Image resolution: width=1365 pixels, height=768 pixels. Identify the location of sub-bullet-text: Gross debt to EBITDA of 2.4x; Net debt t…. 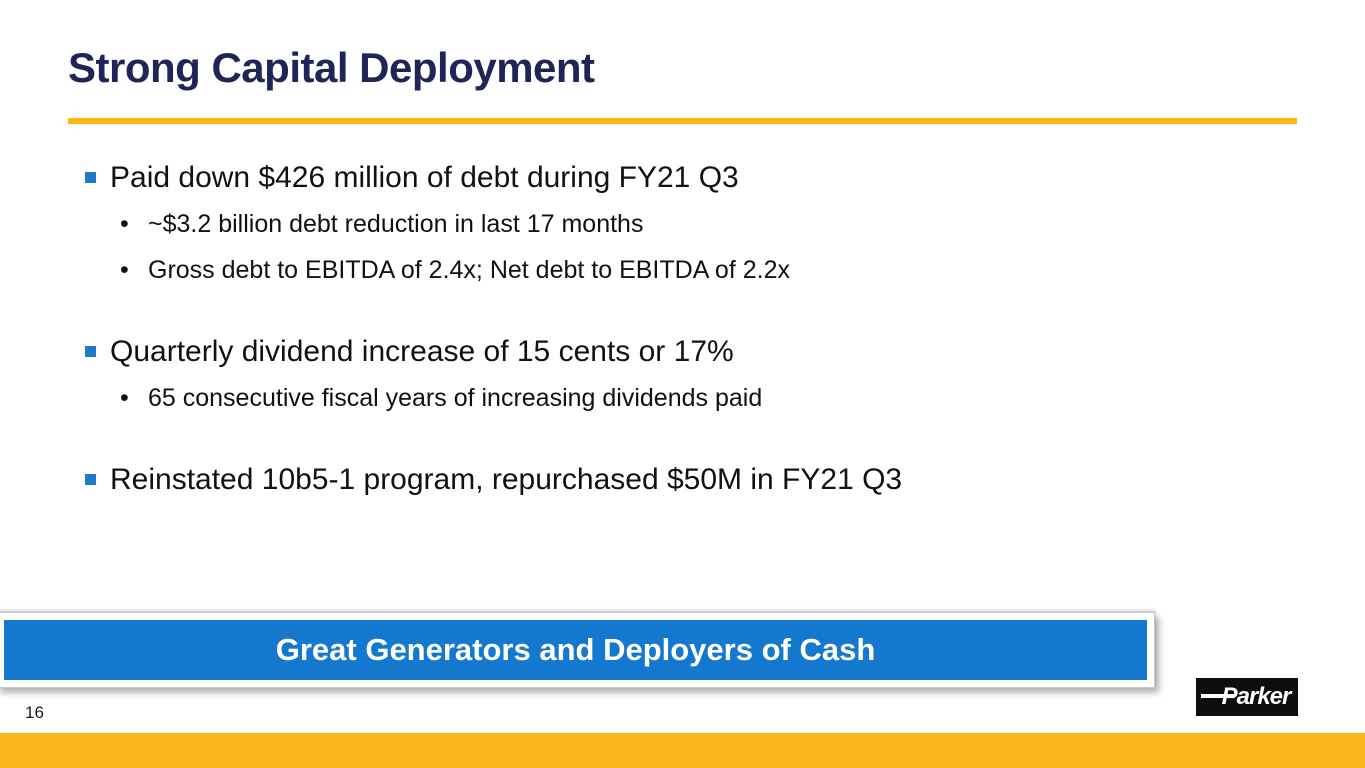
(469, 270).